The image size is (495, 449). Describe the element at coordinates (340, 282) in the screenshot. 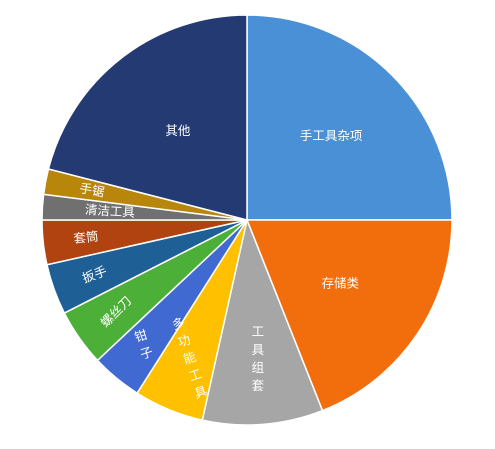

I see `slice-label-2: 存储类` at that location.